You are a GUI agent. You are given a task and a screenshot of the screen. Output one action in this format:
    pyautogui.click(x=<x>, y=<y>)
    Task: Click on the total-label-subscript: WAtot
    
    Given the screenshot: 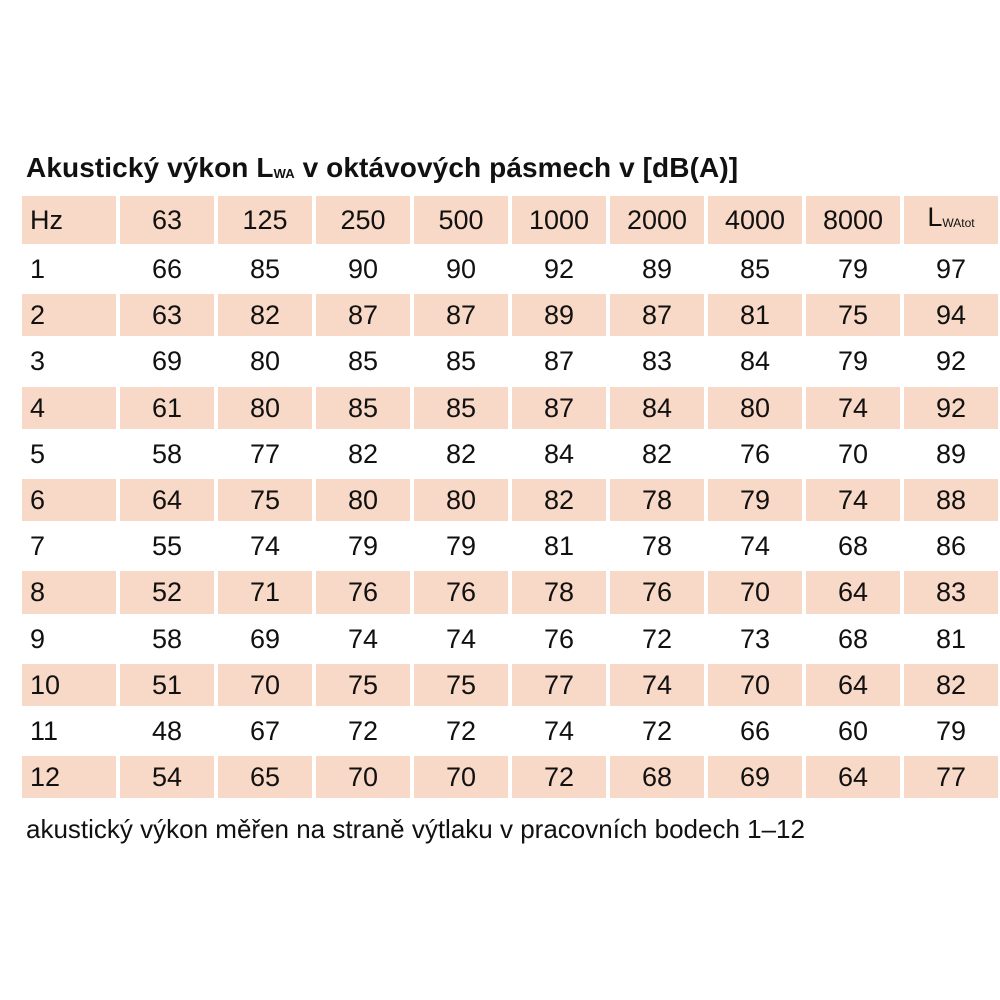 What is the action you would take?
    pyautogui.click(x=958, y=223)
    